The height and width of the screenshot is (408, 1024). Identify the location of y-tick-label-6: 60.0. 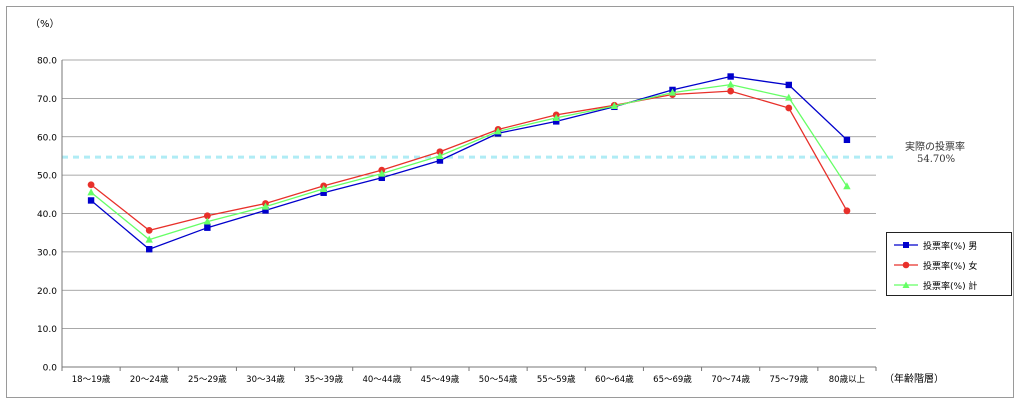
(47, 138).